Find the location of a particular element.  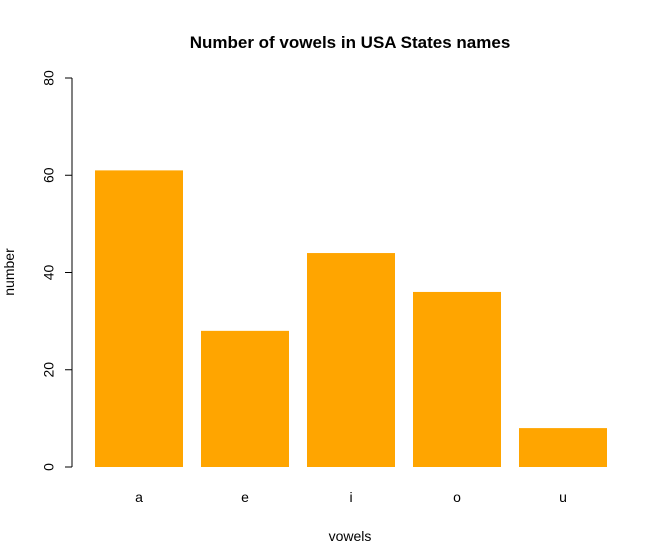

bar-e is located at coordinates (245, 398).